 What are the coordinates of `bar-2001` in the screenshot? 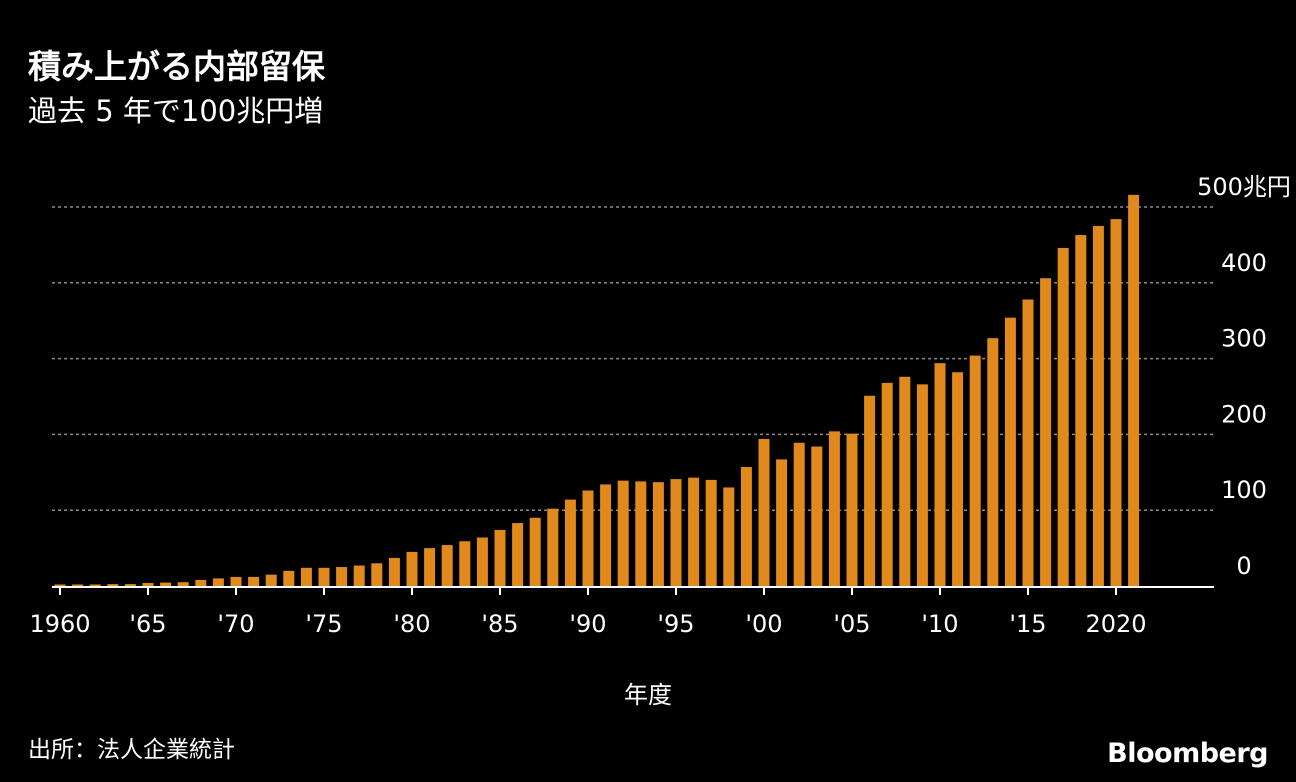 It's located at (782, 522).